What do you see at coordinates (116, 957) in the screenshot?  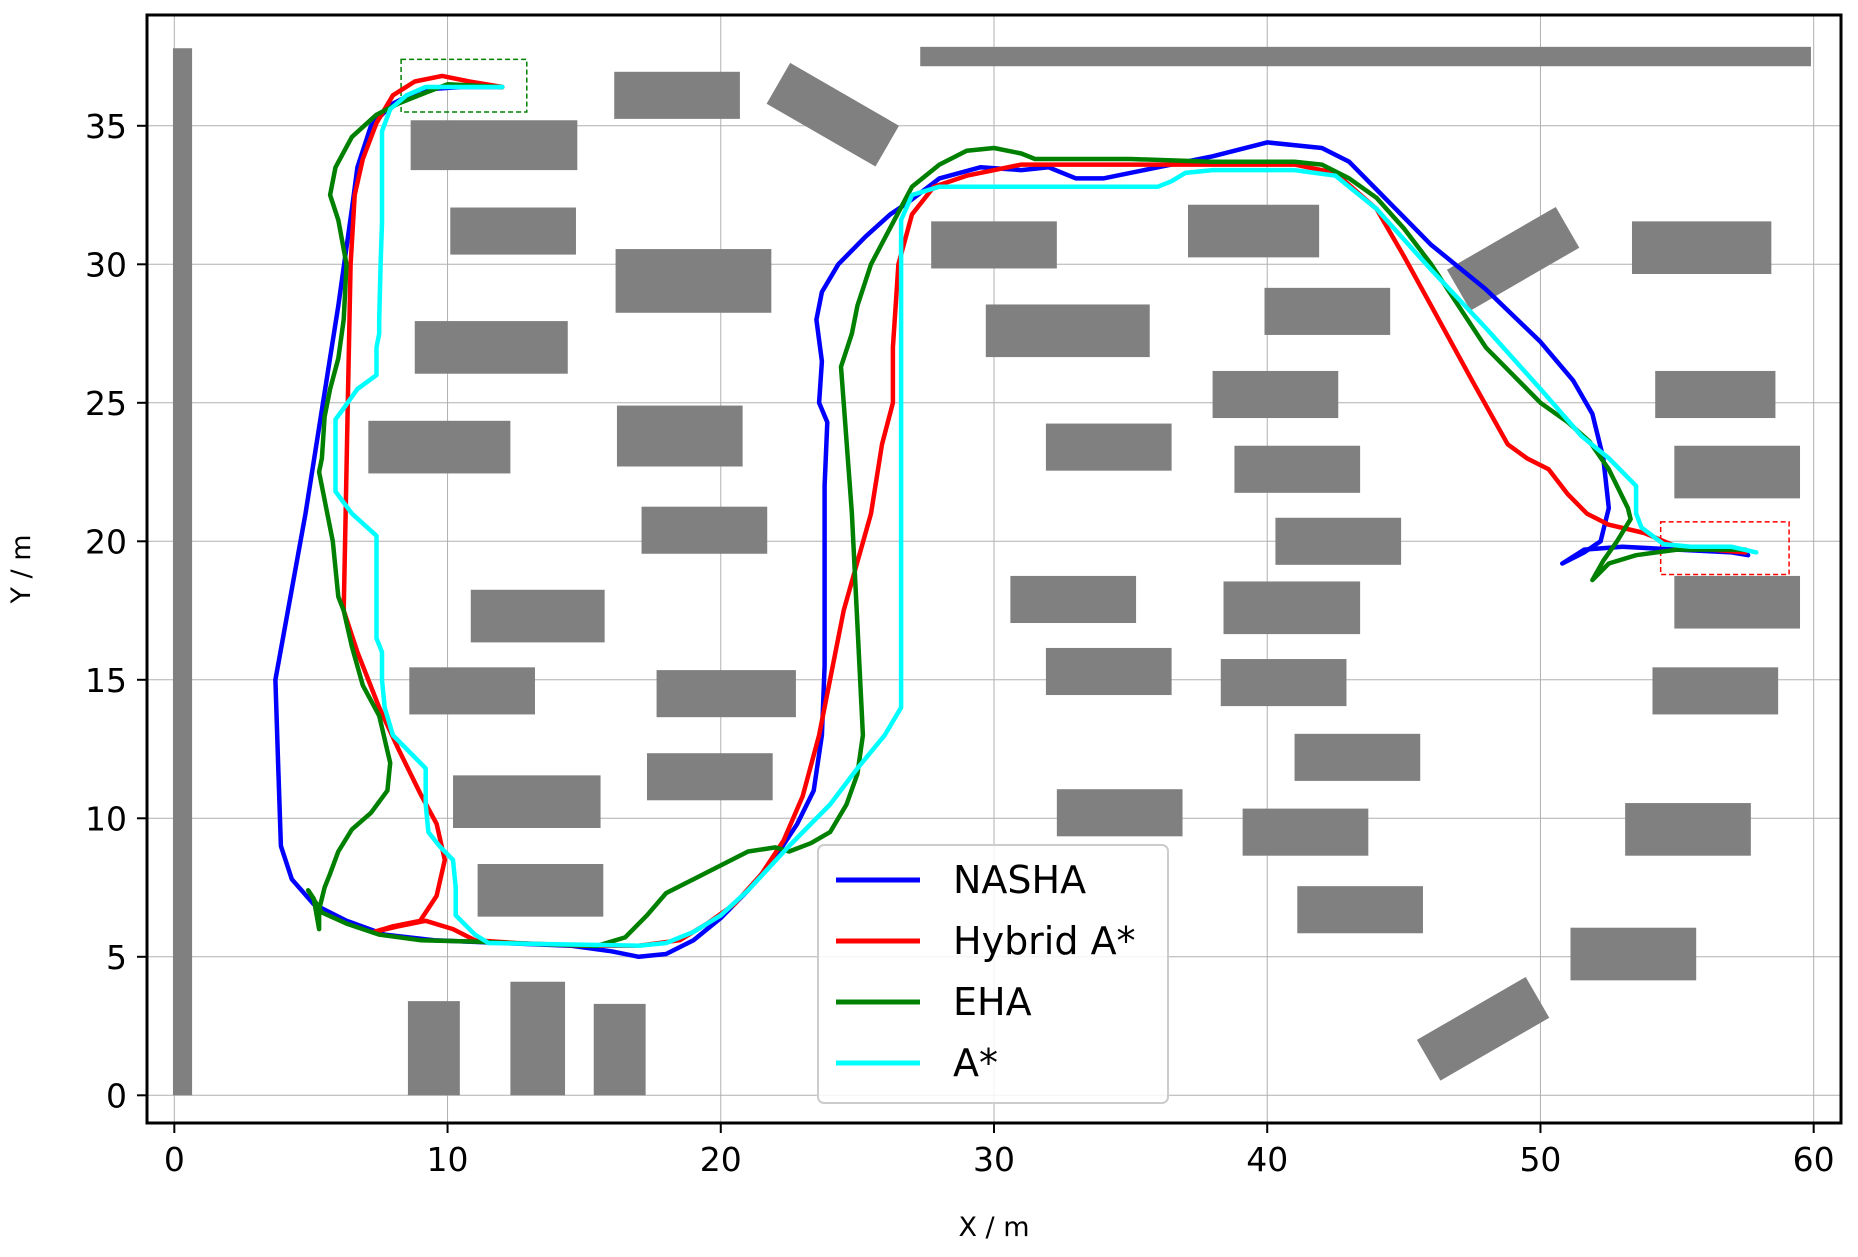 I see `y-tick-label: 5` at bounding box center [116, 957].